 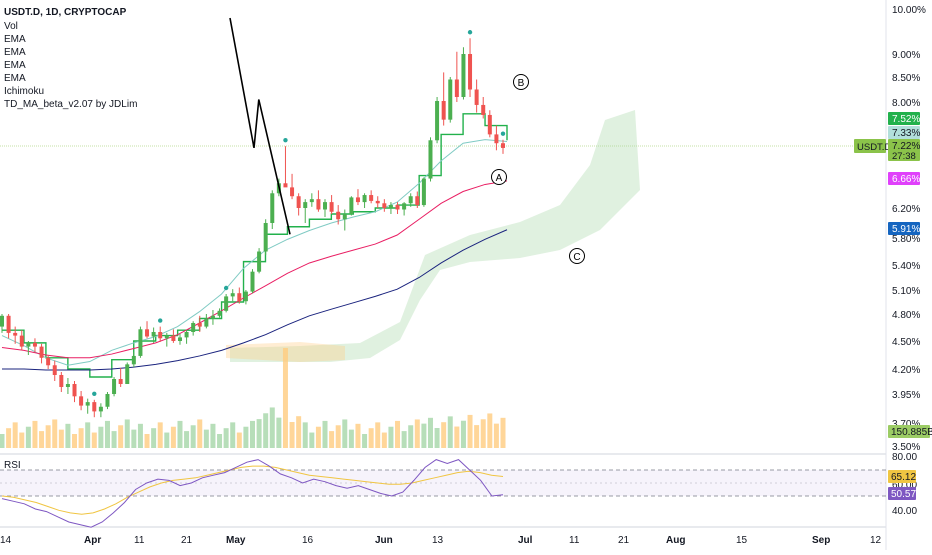 What do you see at coordinates (906, 342) in the screenshot?
I see `price-tick: 4.50%` at bounding box center [906, 342].